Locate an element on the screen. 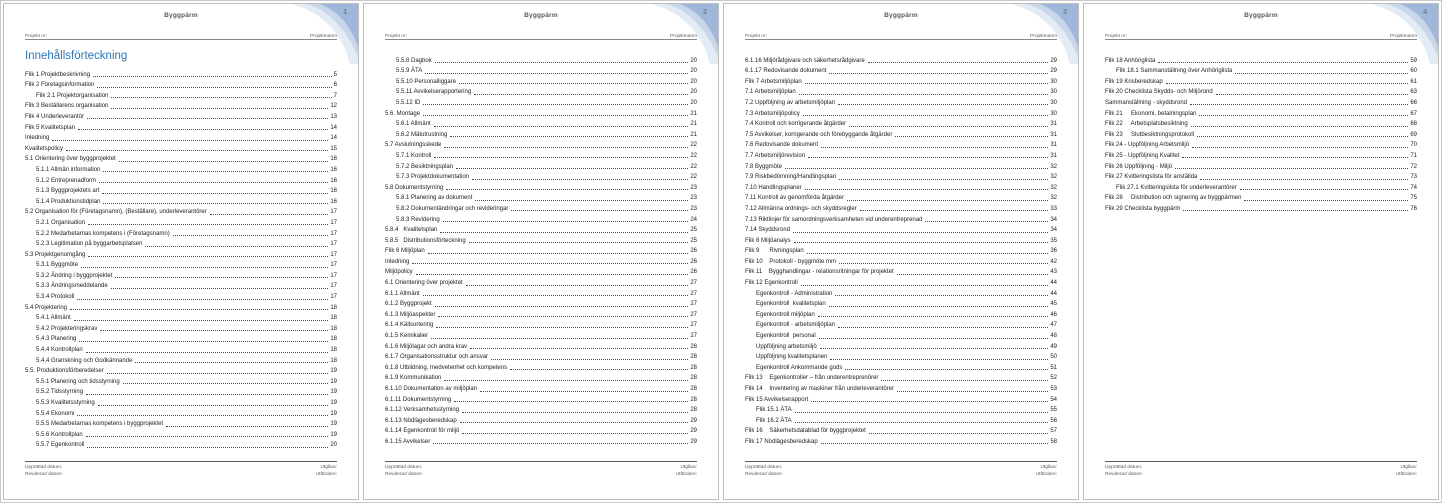 The width and height of the screenshot is (1442, 503). toc-entry: Flik 3 Beställarens organisation 12 is located at coordinates (181, 105).